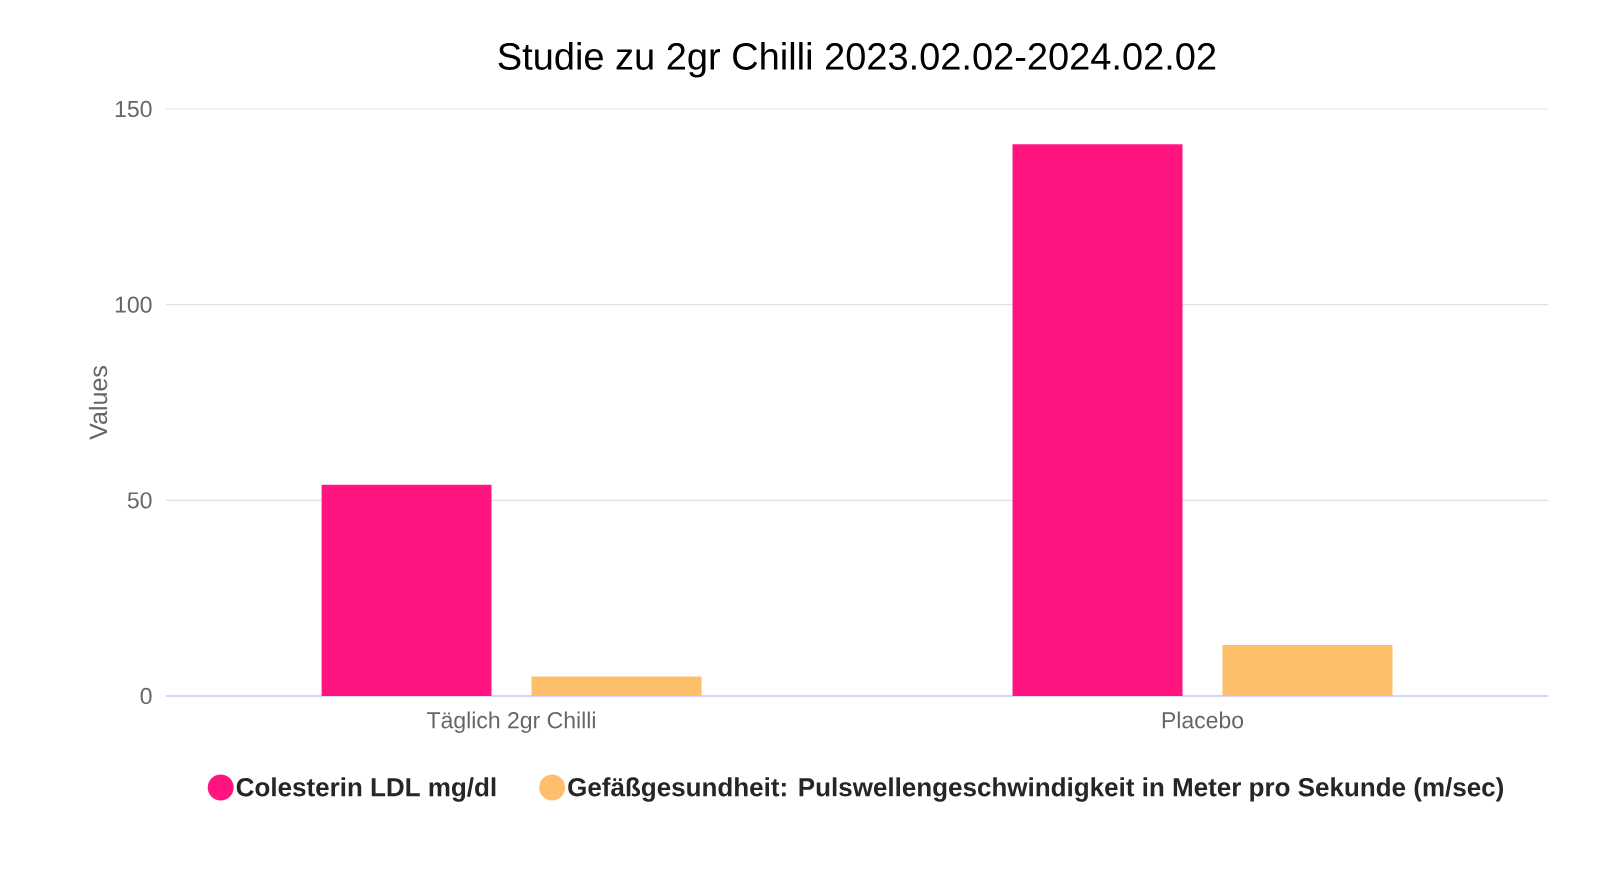  Describe the element at coordinates (1036, 789) in the screenshot. I see `legend-label: Gefäßgesundheit: Pulswellengeschwindigkeit in Meter pro Sekunde (m/sec)` at that location.